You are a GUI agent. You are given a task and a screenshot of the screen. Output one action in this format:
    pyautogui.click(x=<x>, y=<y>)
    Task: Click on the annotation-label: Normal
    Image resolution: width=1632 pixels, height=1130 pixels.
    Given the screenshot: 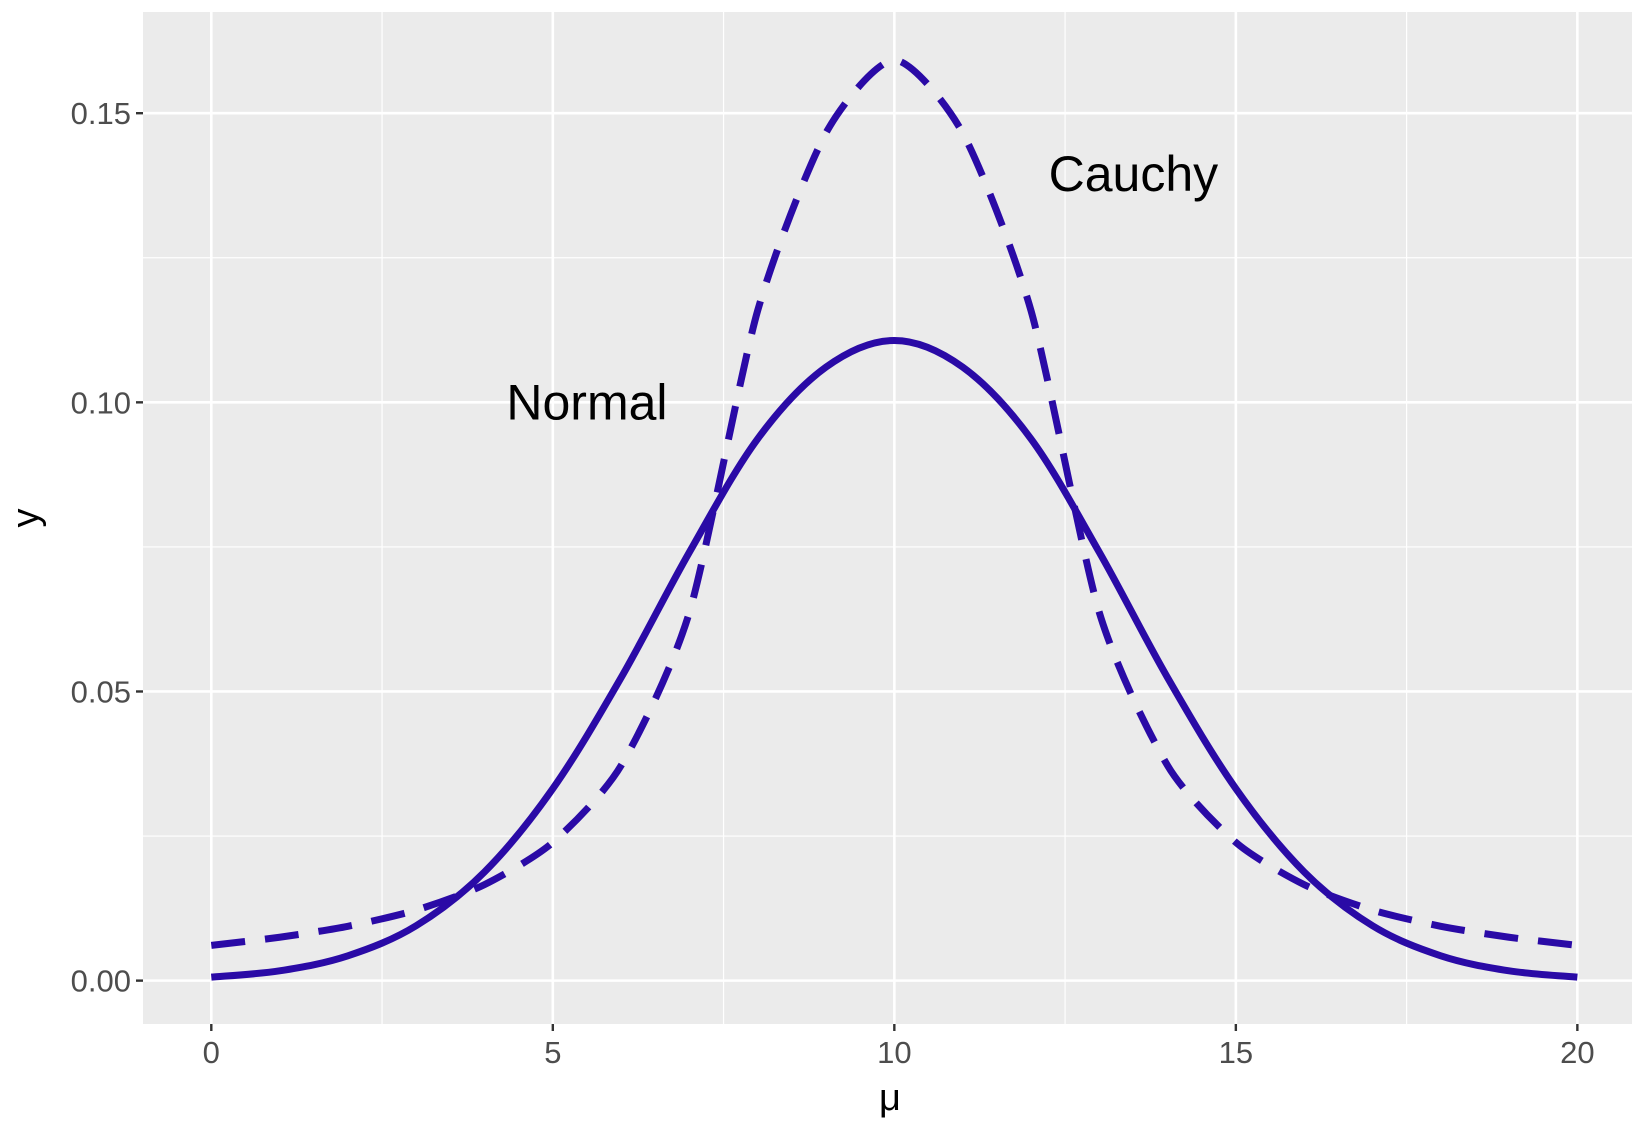 What is the action you would take?
    pyautogui.click(x=586, y=402)
    